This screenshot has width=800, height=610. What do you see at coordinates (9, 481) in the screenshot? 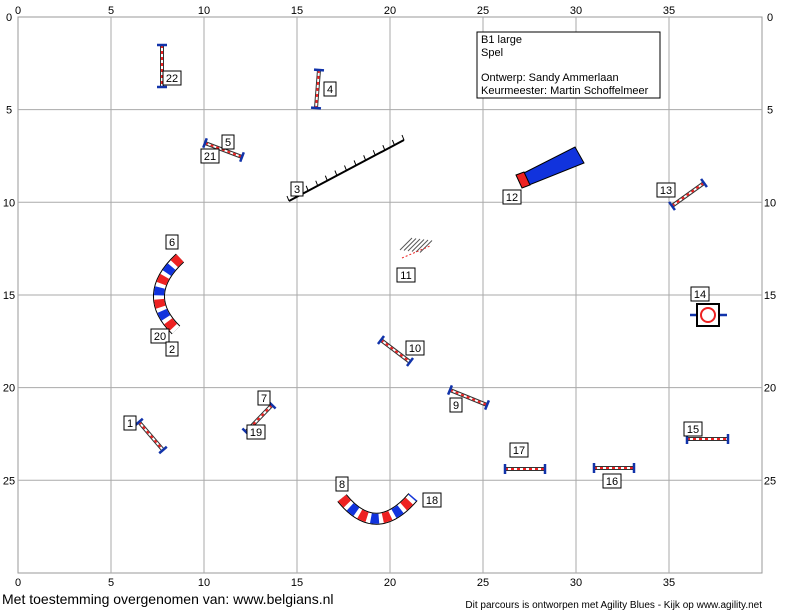
I see `y-tick-label-left: 25` at bounding box center [9, 481].